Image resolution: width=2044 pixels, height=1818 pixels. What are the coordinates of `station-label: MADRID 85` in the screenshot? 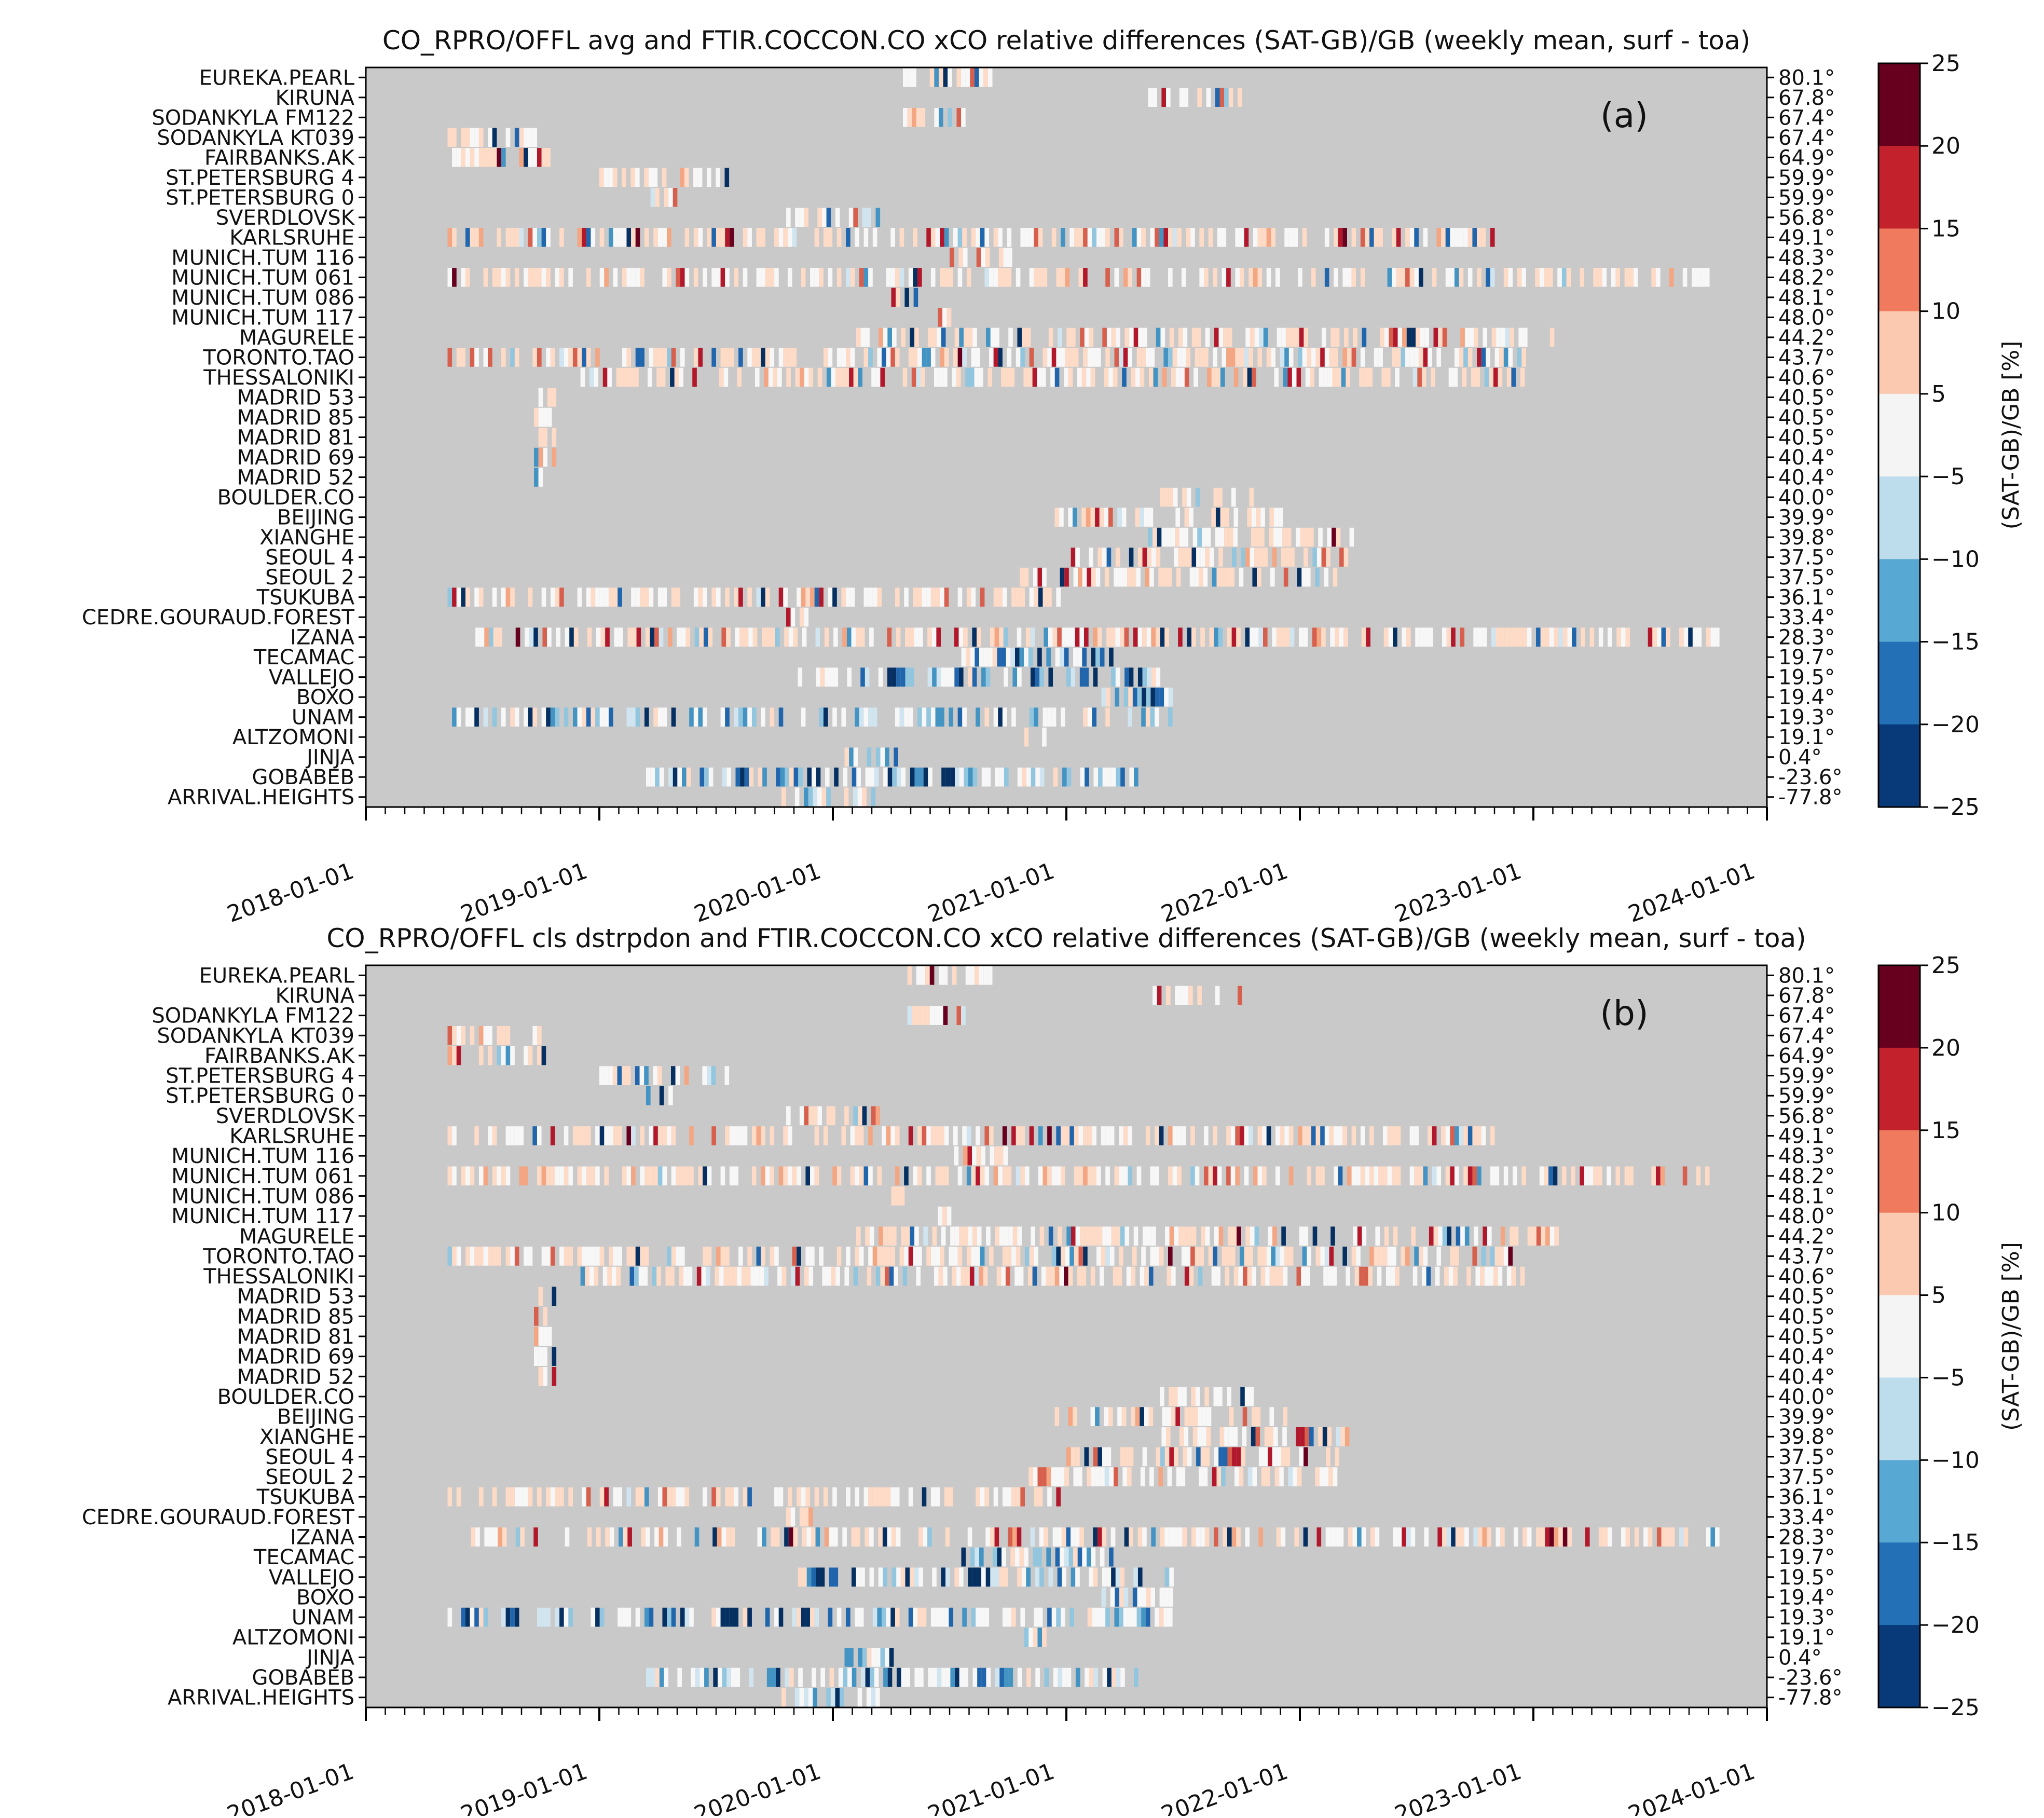 It's located at (295, 418).